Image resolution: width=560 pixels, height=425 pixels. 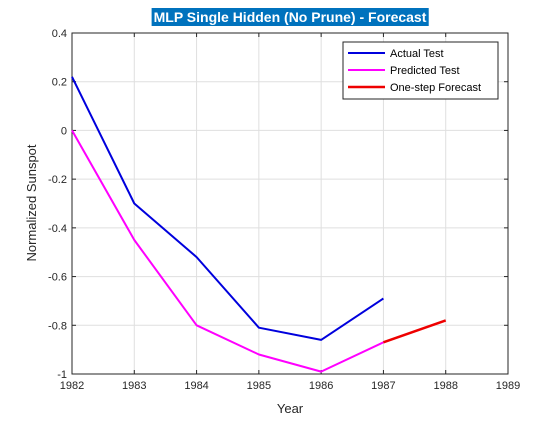 I want to click on x-tick-label: 1984, so click(x=196, y=386).